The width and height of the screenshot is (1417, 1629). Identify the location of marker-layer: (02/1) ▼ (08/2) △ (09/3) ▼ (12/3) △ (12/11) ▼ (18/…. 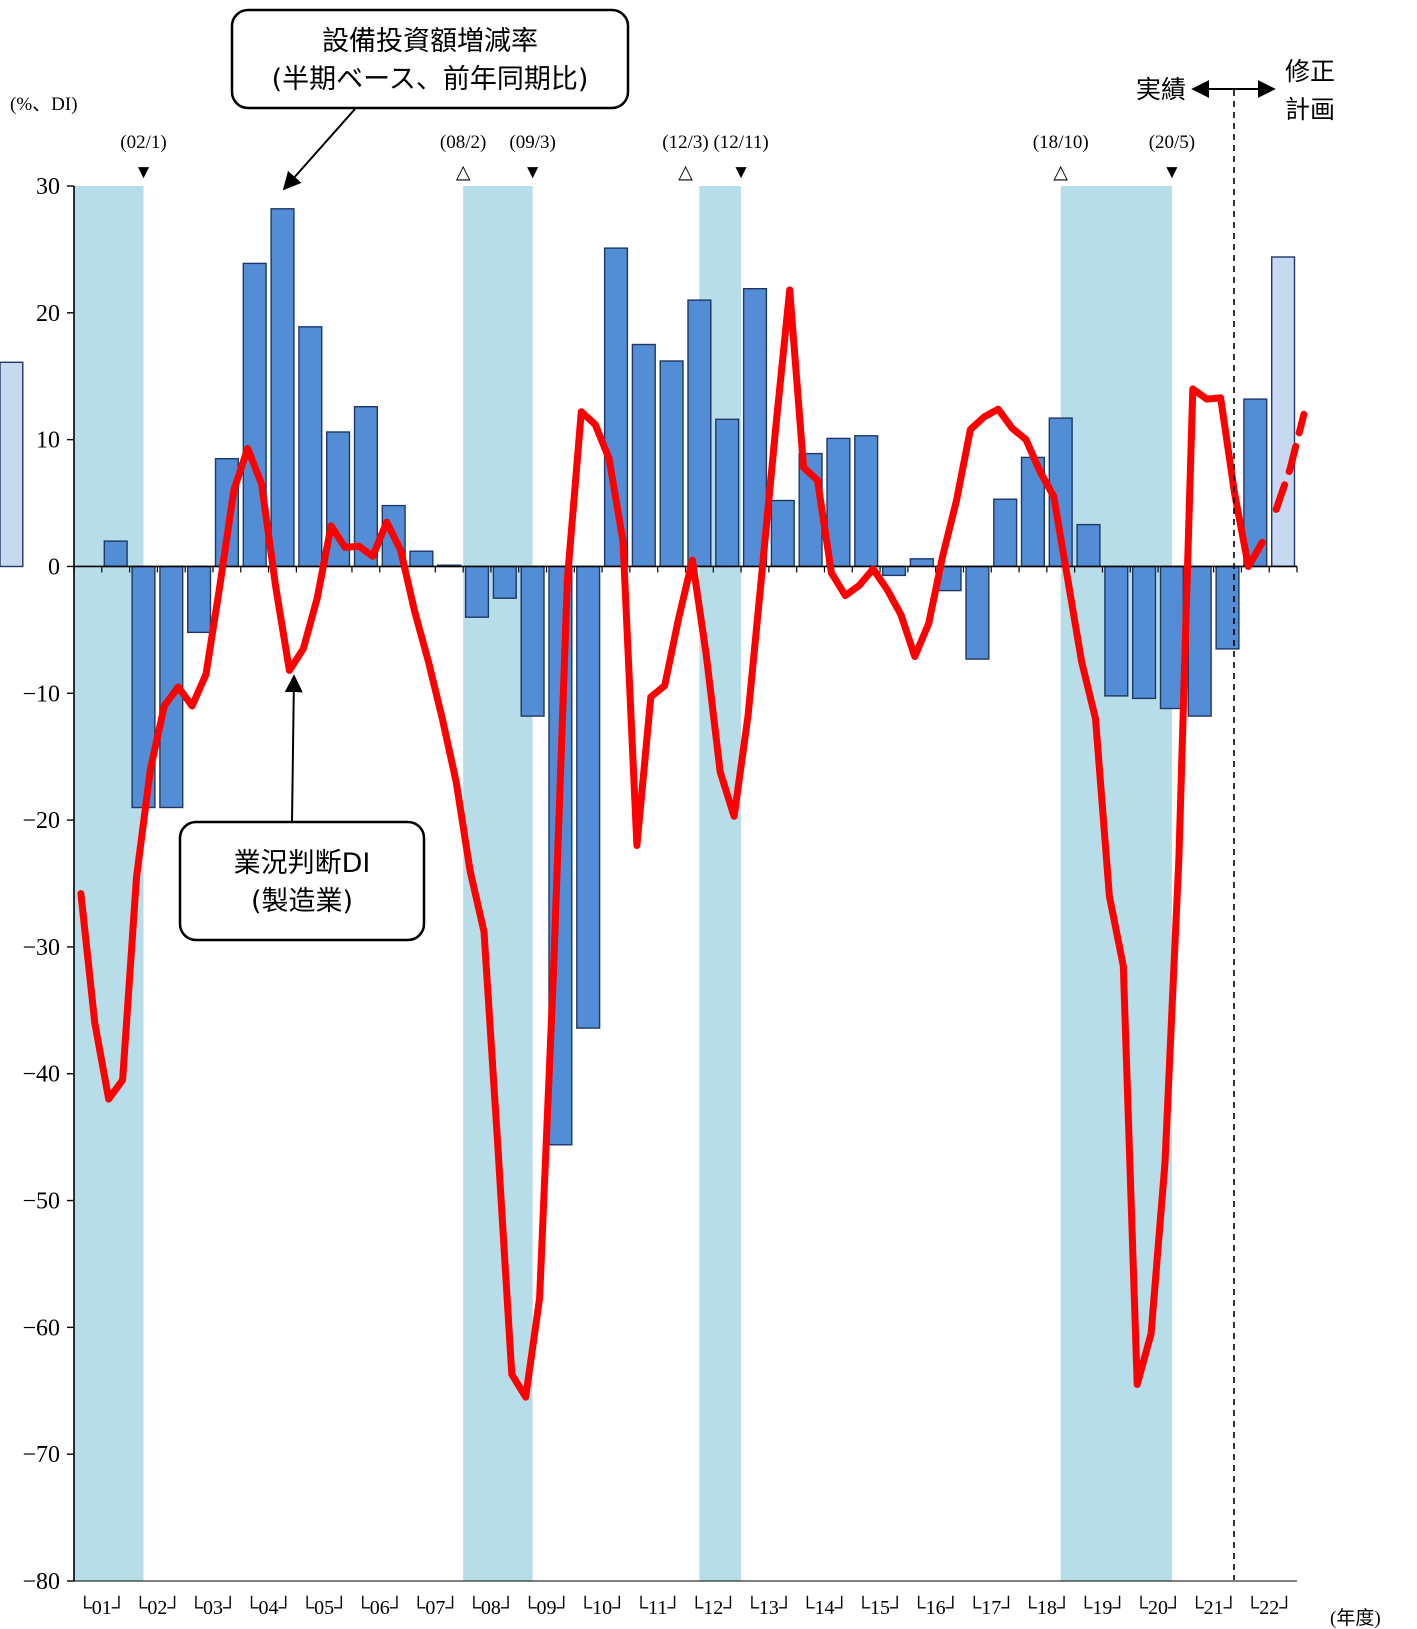
(657, 157).